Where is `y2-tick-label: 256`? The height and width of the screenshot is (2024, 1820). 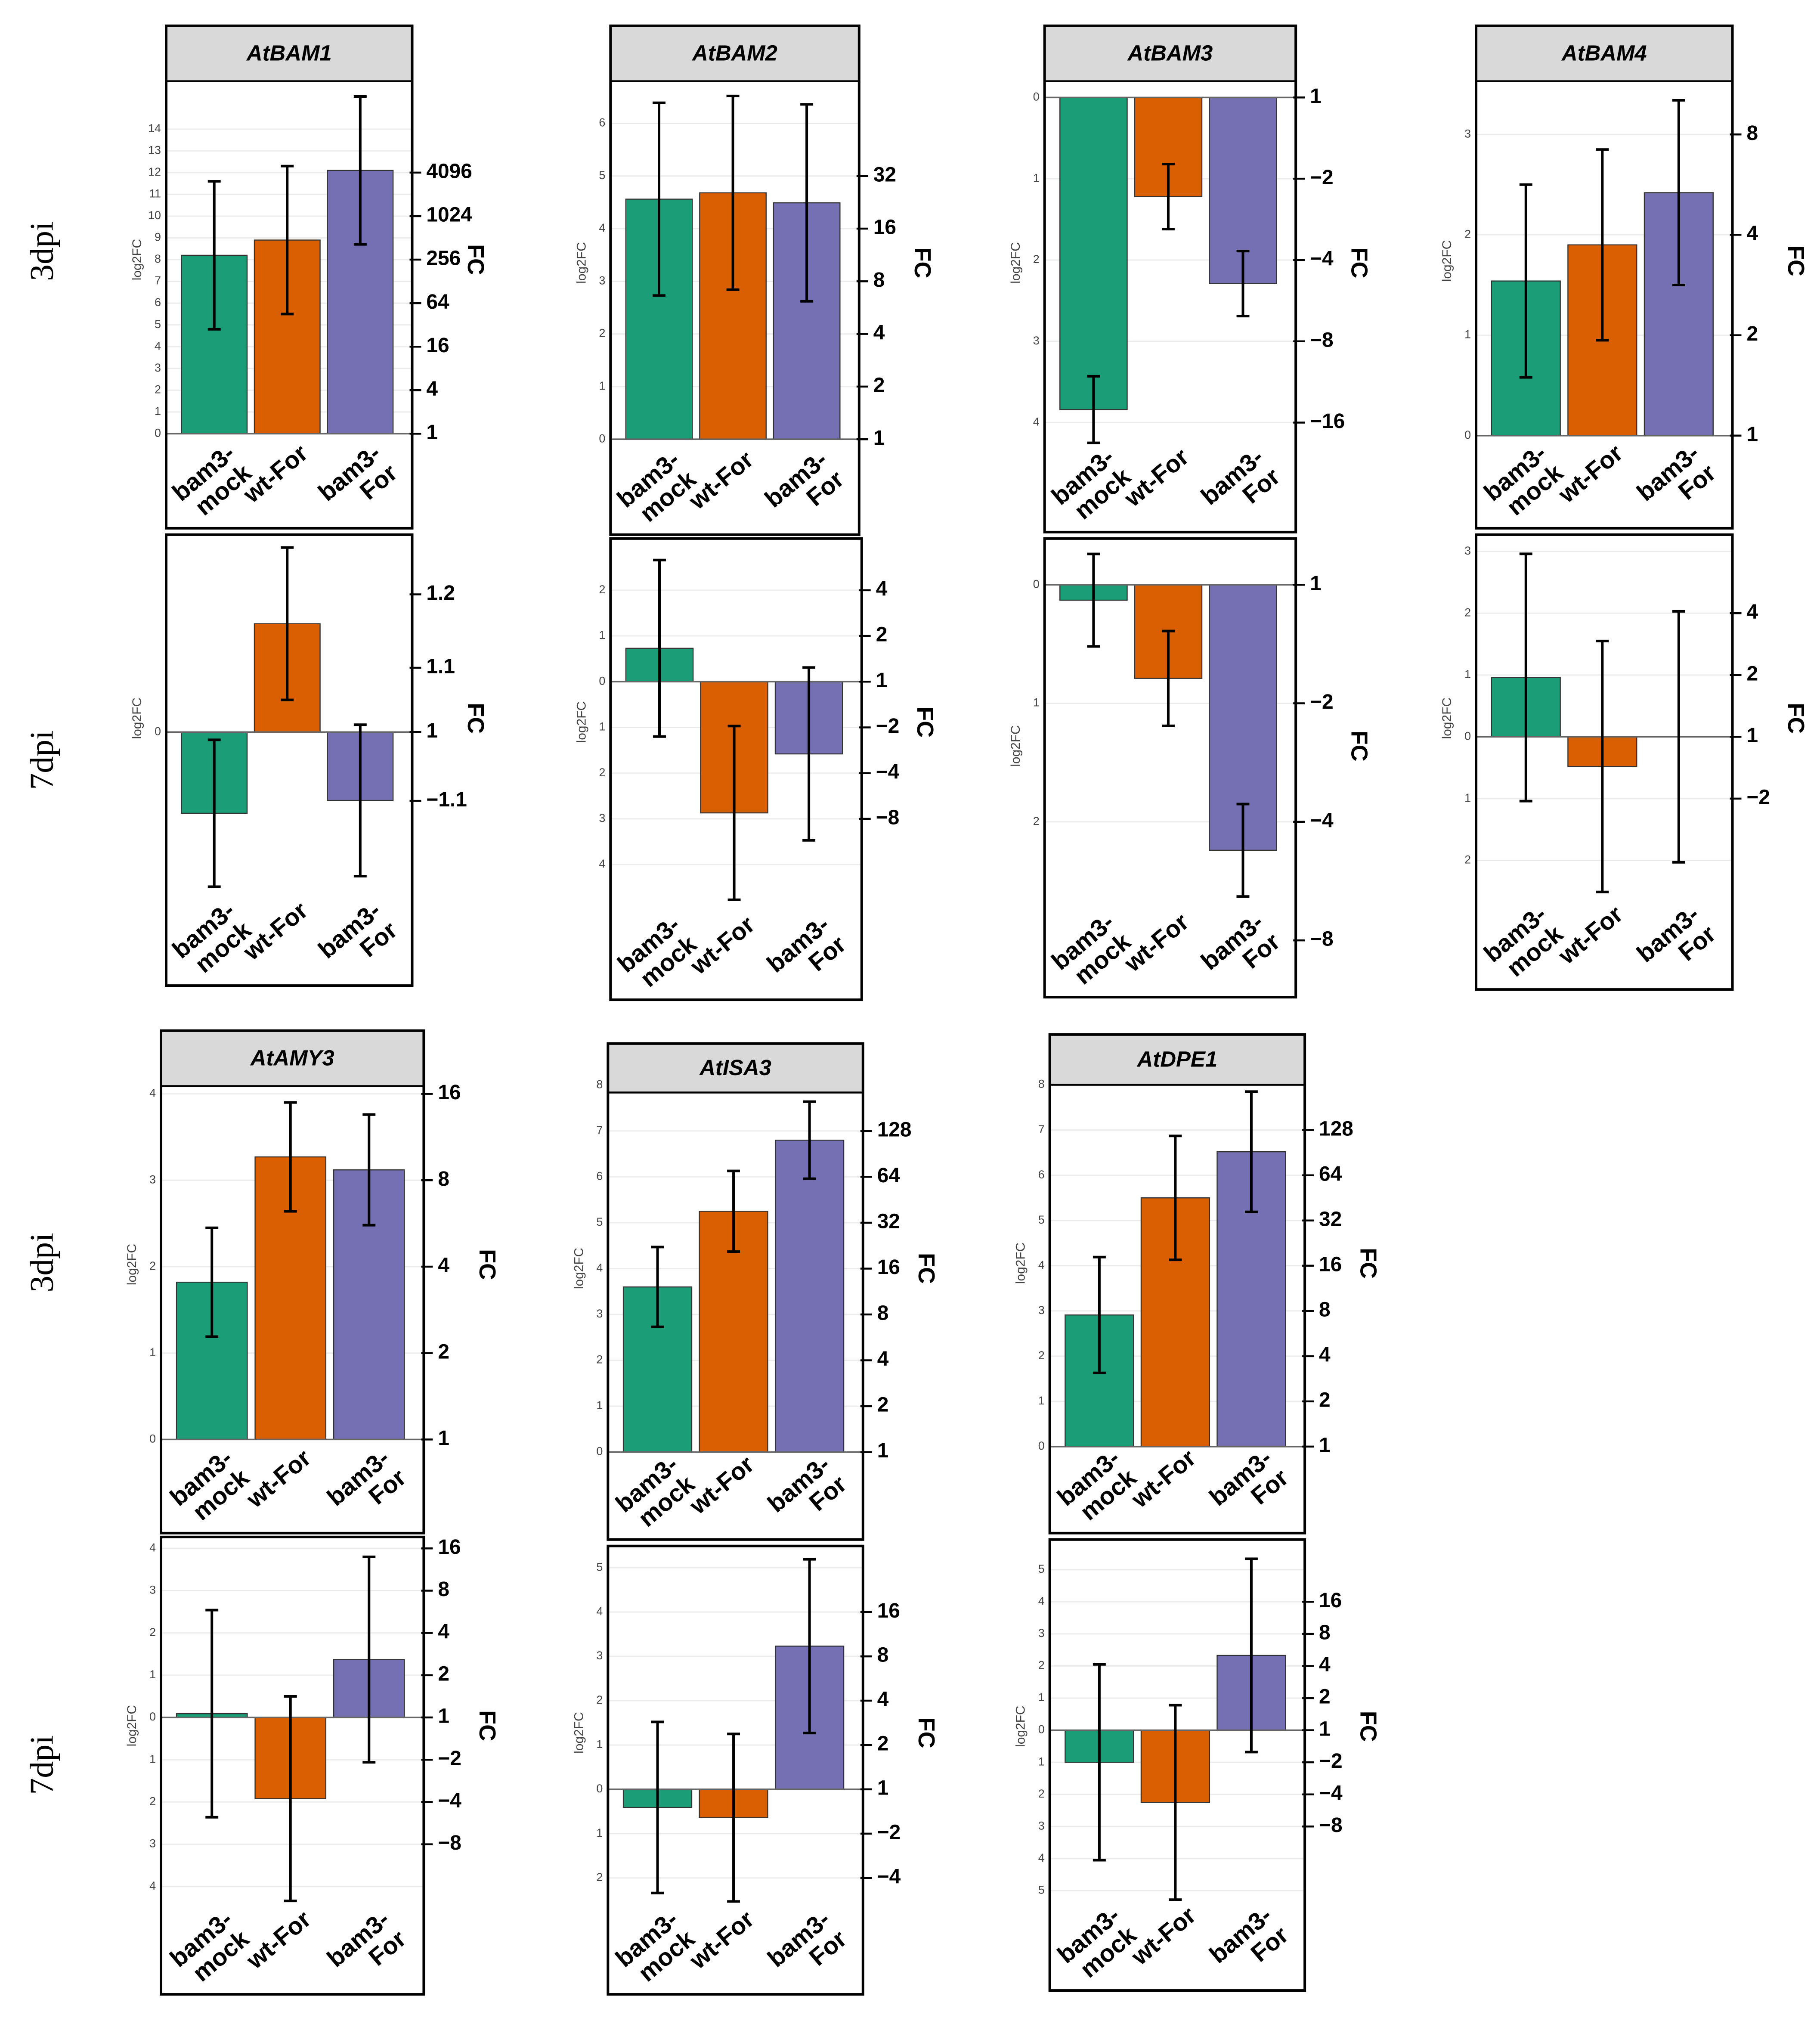 y2-tick-label: 256 is located at coordinates (444, 258).